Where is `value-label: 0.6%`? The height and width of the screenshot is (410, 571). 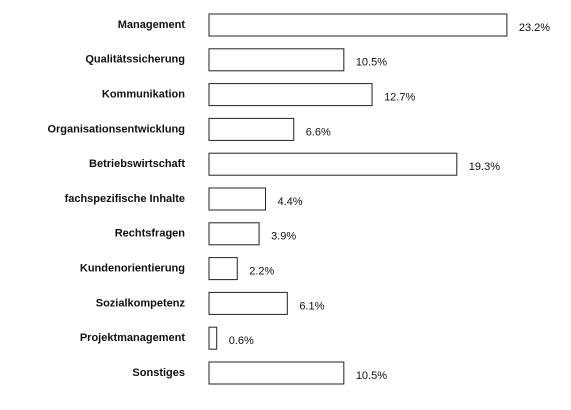 value-label: 0.6% is located at coordinates (241, 341).